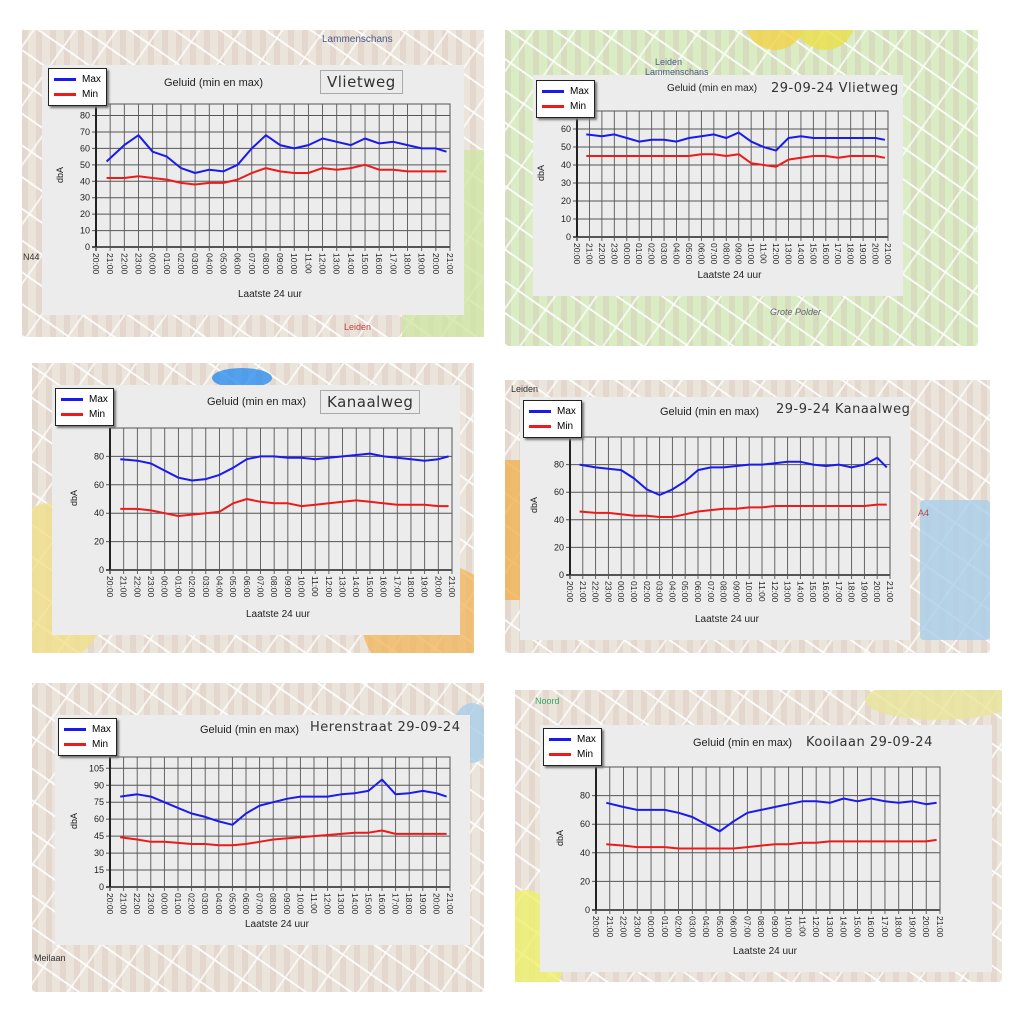 This screenshot has width=1024, height=1024. I want to click on x-tick-label: 07:00, so click(711, 592).